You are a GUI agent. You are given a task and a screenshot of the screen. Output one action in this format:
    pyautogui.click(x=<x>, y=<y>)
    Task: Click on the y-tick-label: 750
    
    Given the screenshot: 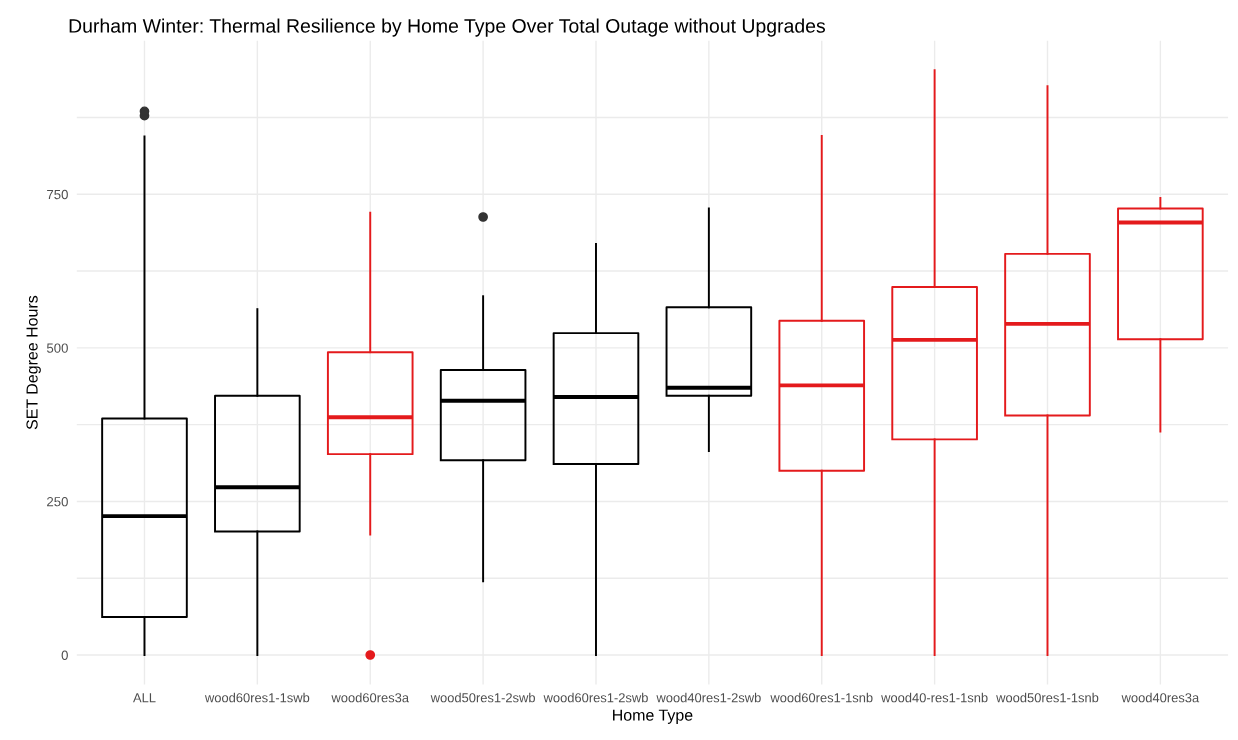 What is the action you would take?
    pyautogui.click(x=57, y=194)
    